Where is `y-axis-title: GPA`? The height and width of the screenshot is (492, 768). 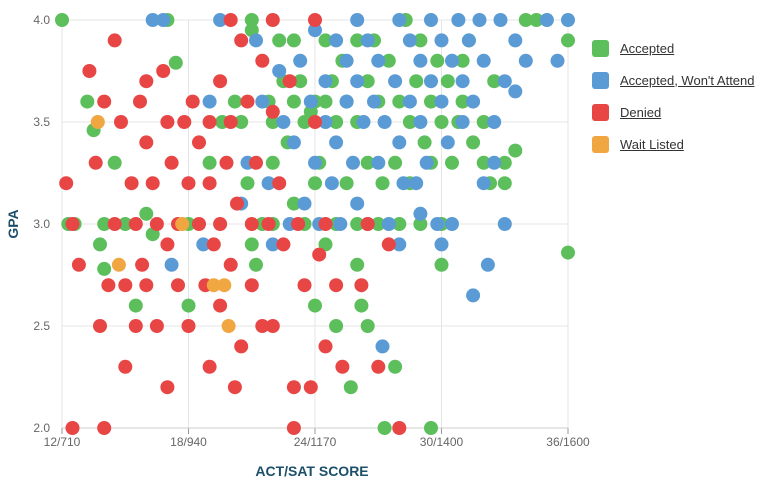
y-axis-title: GPA is located at coordinates (13, 223).